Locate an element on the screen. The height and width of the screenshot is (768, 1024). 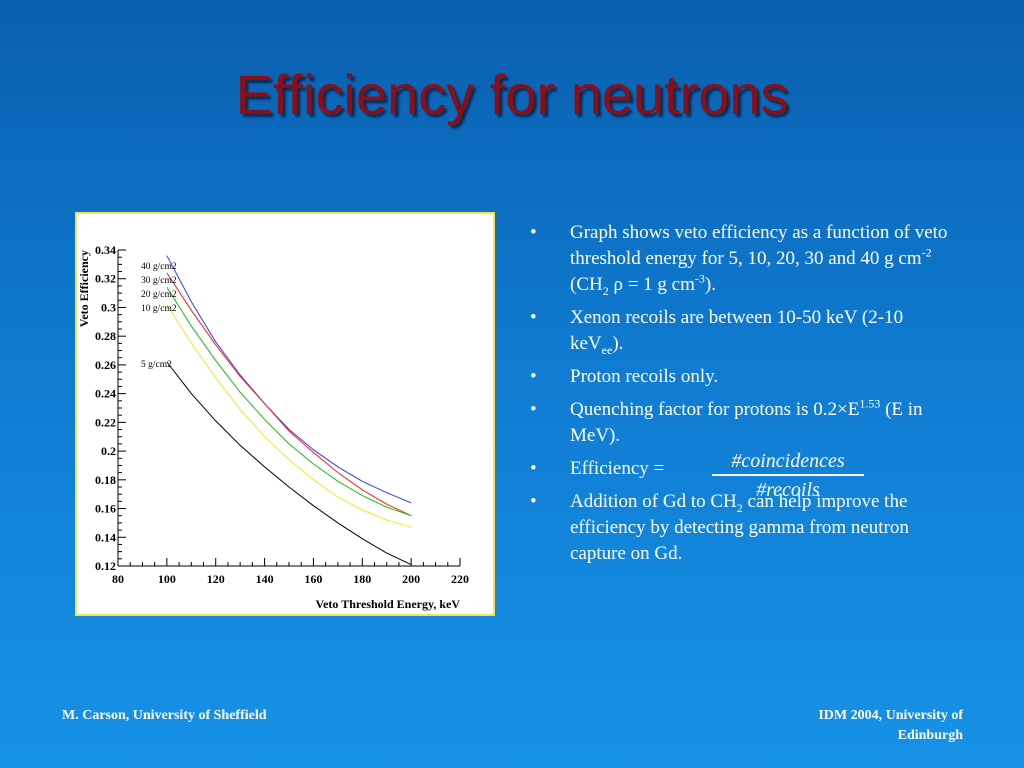
fraction-numerator: #coincidences is located at coordinates (788, 461).